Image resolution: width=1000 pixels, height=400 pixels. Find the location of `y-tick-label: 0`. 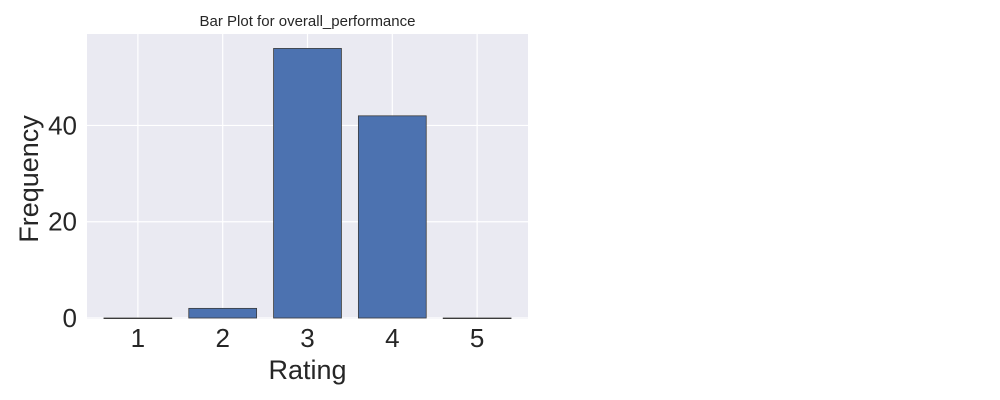

y-tick-label: 0 is located at coordinates (70, 318).